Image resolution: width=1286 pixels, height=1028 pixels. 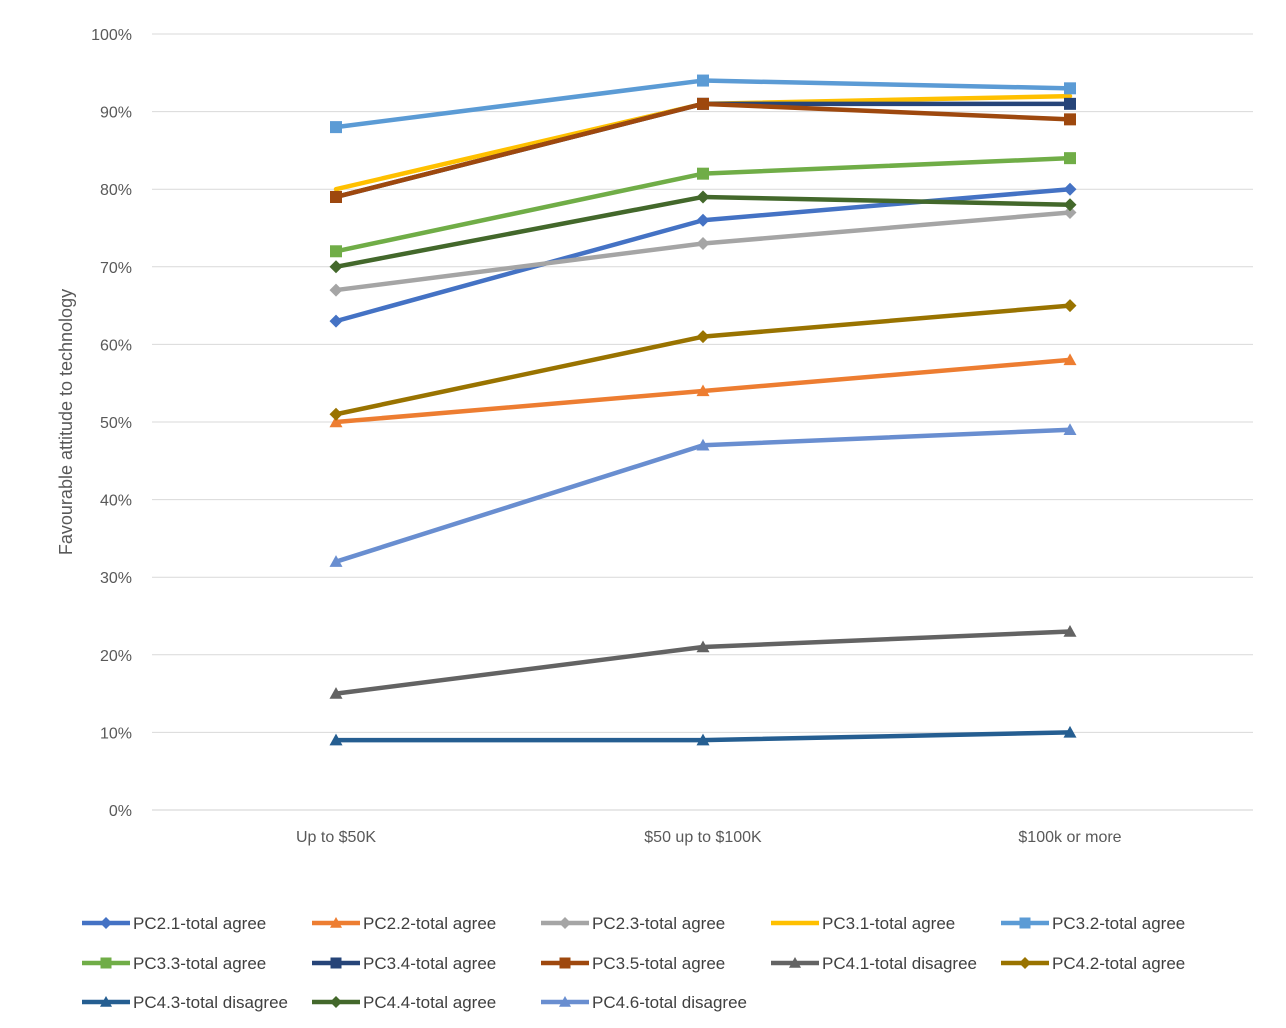 I want to click on legend-item: PC2.3-total agree, so click(x=633, y=923).